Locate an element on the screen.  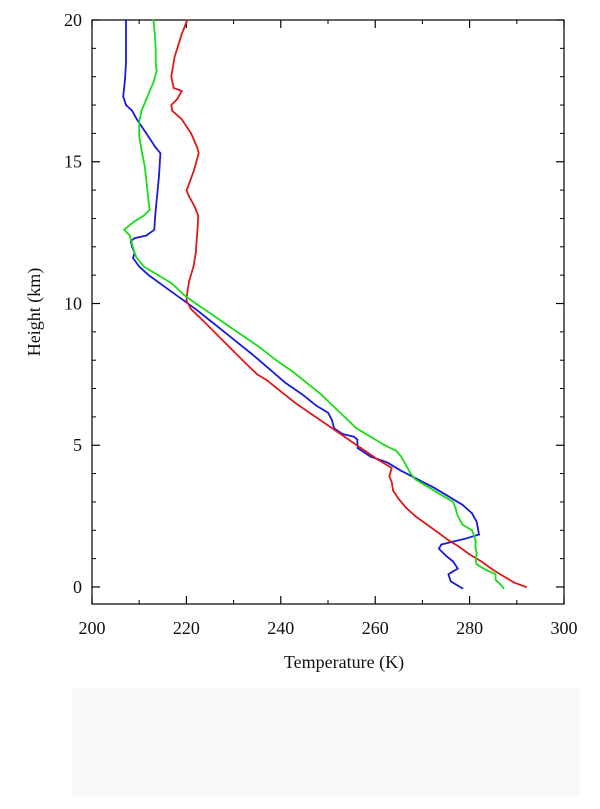
y-tick-label: 20 is located at coordinates (73, 20).